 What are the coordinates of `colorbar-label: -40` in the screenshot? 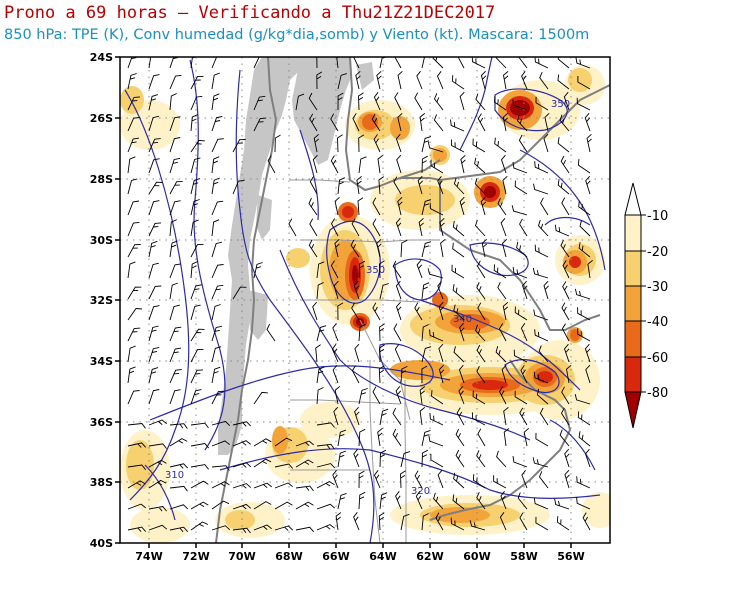 It's located at (657, 322).